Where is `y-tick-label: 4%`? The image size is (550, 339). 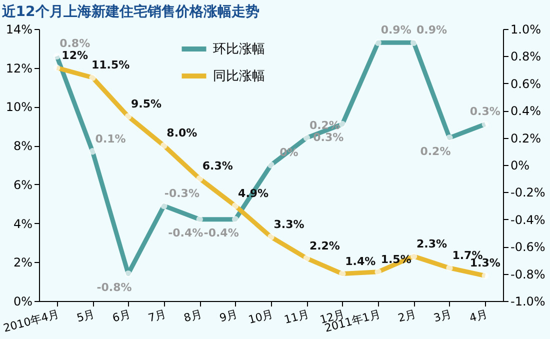 y-tick-label: 4% is located at coordinates (22, 223).